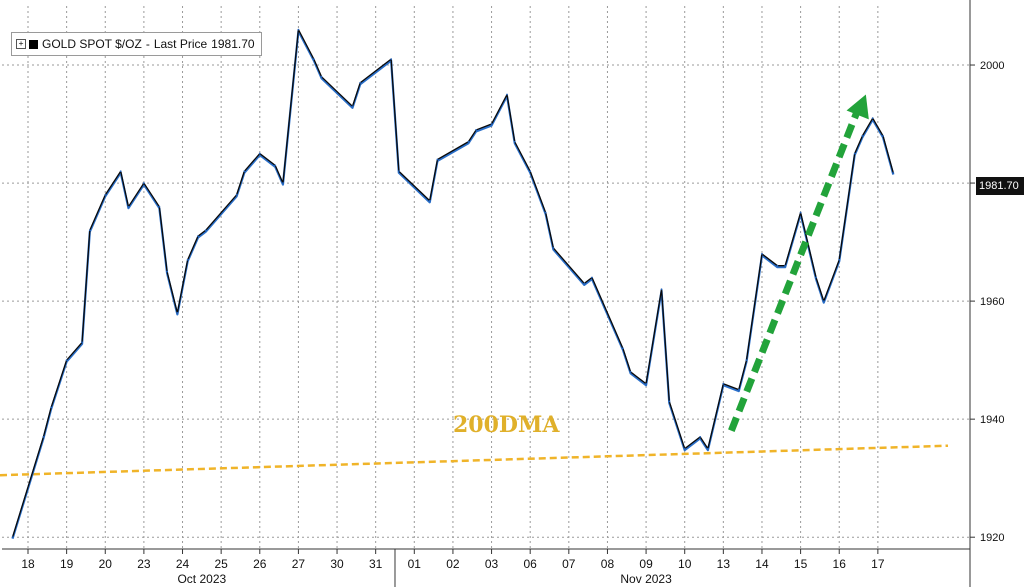 Image resolution: width=1024 pixels, height=587 pixels. I want to click on y-tick-label: 1940, so click(992, 420).